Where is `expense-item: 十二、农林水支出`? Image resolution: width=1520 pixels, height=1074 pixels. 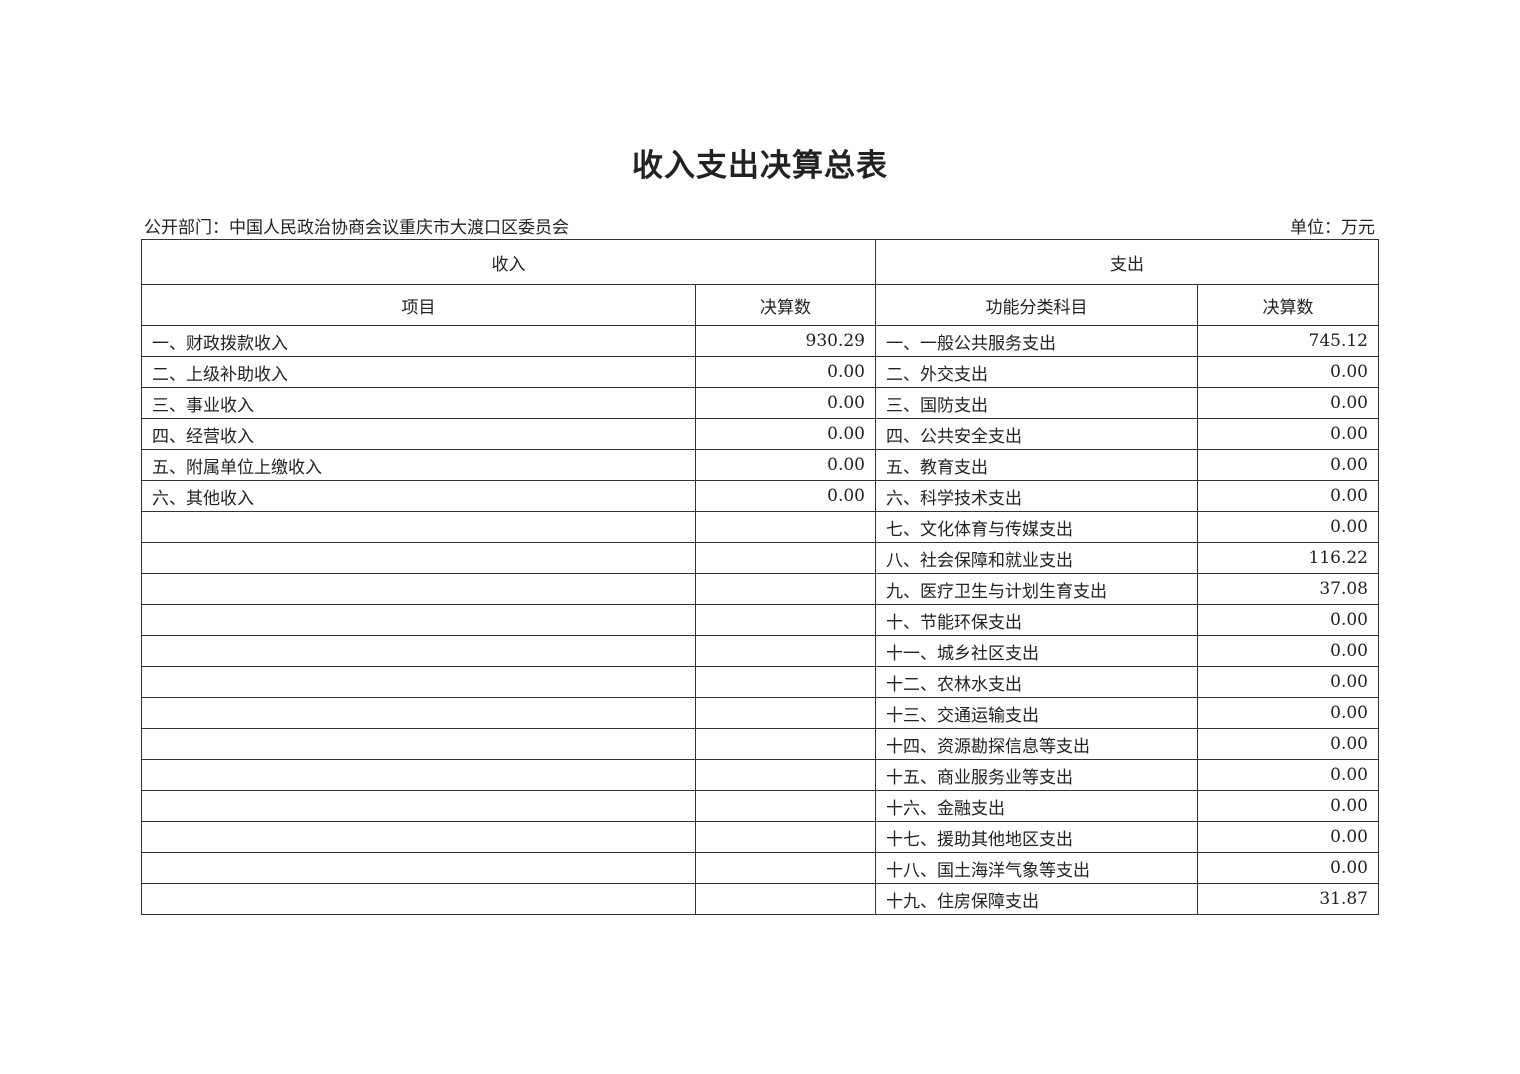 expense-item: 十二、农林水支出 is located at coordinates (1036, 682).